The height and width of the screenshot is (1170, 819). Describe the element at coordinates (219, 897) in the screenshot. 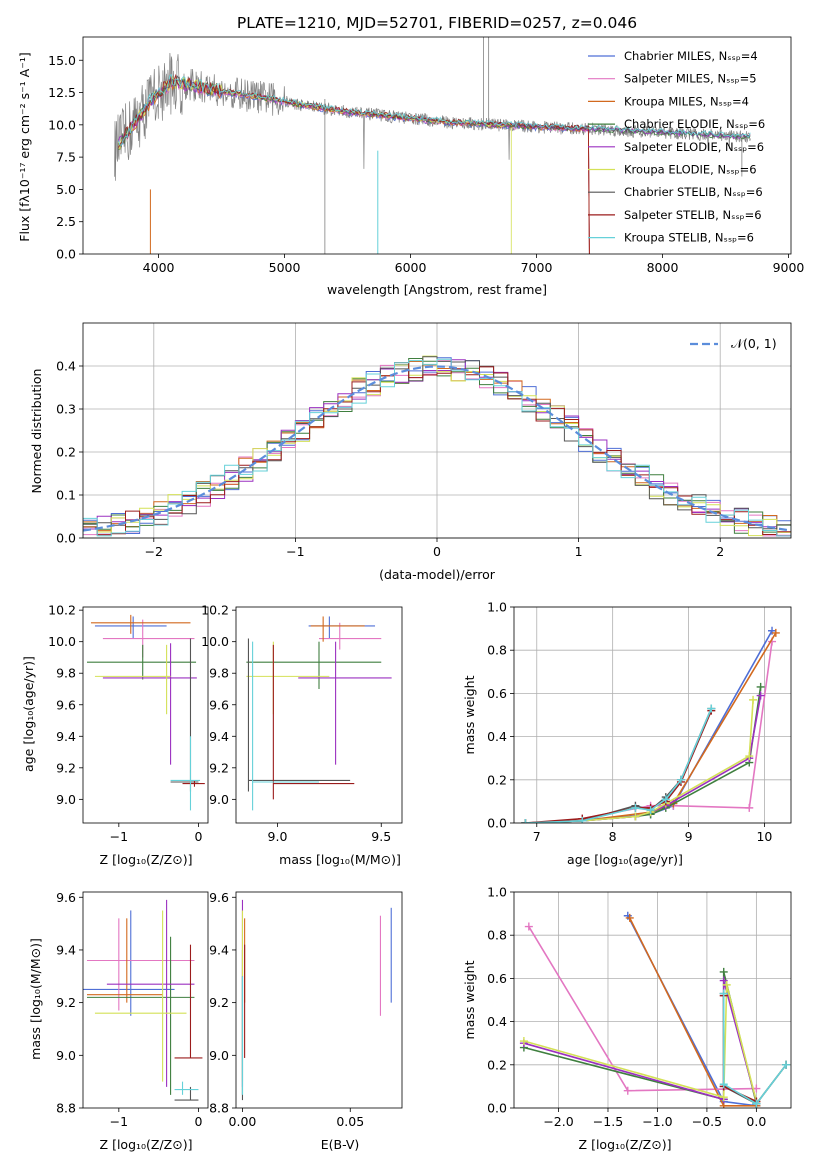

I see `mass-vs-EBV-ytick-label: 9.6` at that location.